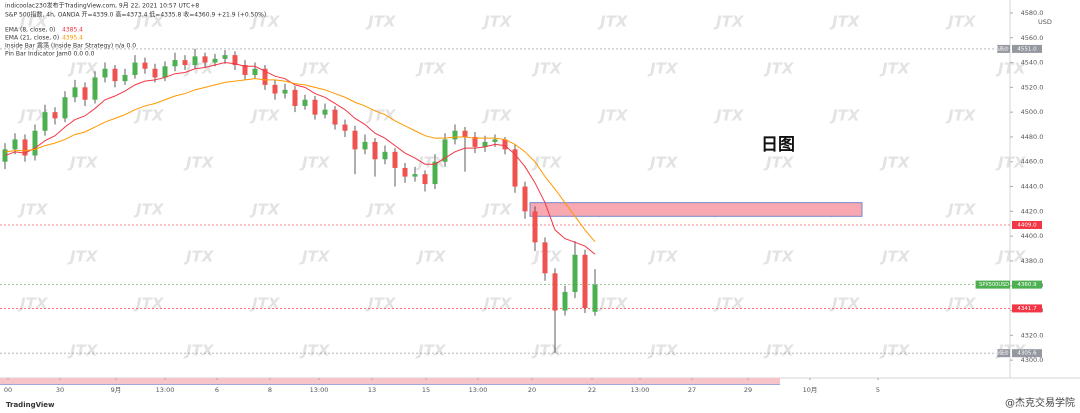 The image size is (1080, 413). Describe the element at coordinates (72, 30) in the screenshot. I see `legend-value: 4385.4` at that location.